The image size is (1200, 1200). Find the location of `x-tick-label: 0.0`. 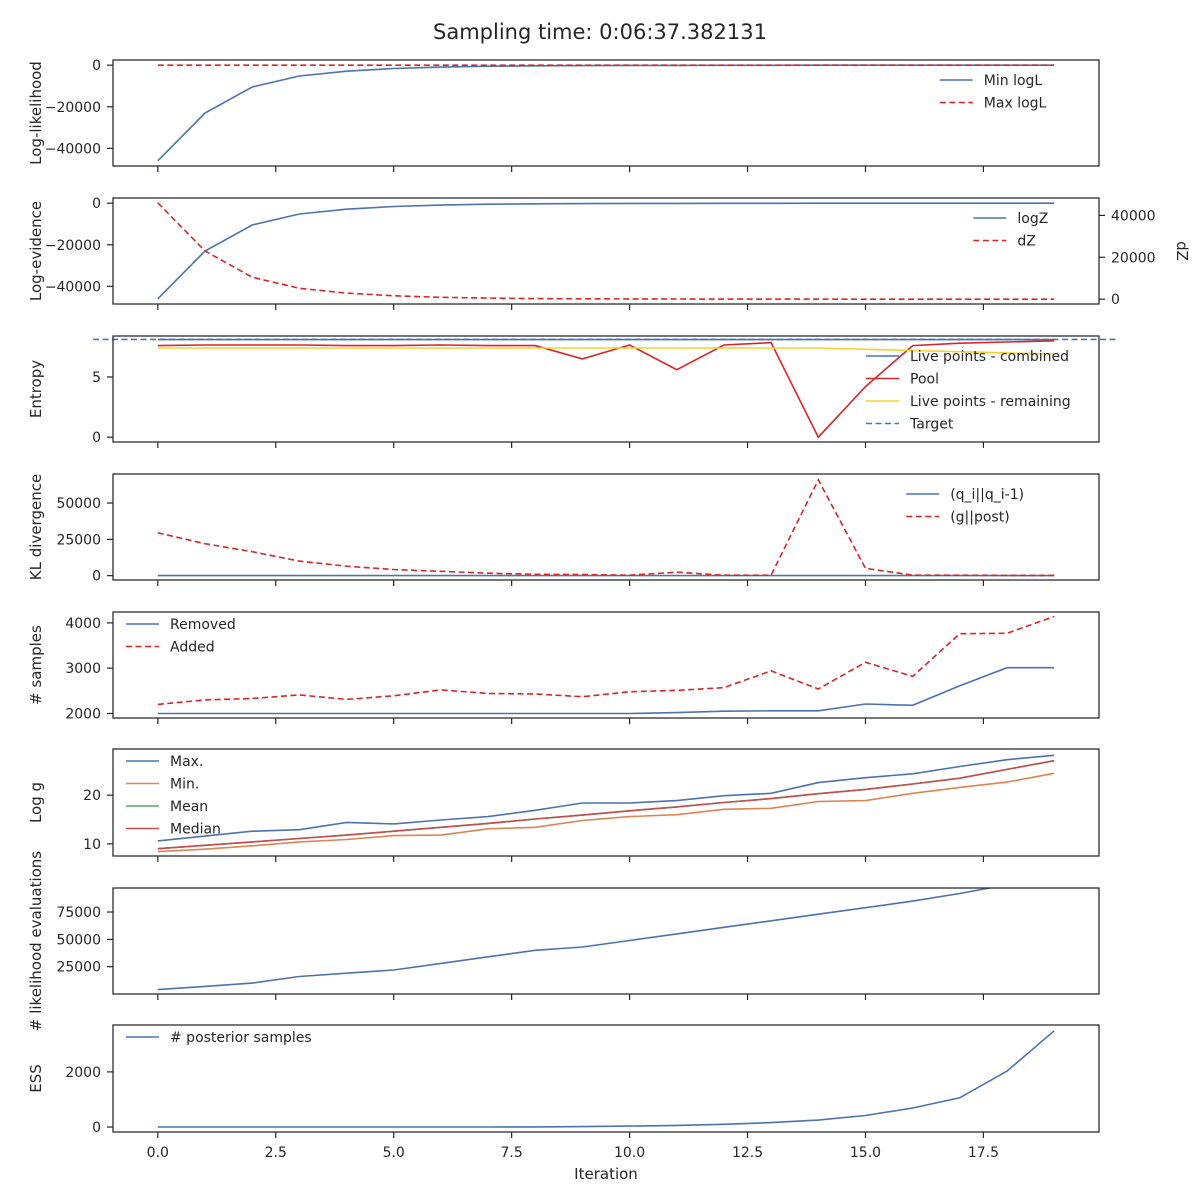

x-tick-label: 0.0 is located at coordinates (158, 1153).